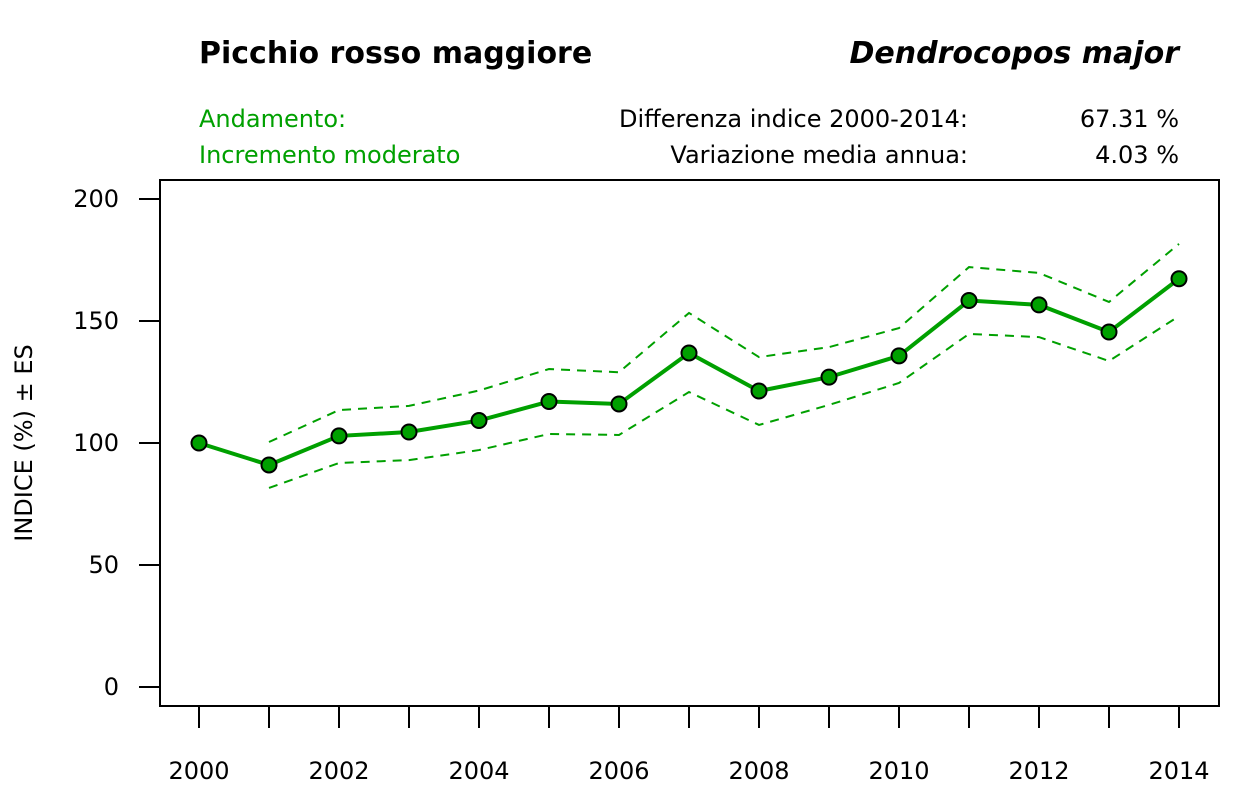 The image size is (1259, 787). What do you see at coordinates (96, 321) in the screenshot?
I see `y-tick-label-150: 150` at bounding box center [96, 321].